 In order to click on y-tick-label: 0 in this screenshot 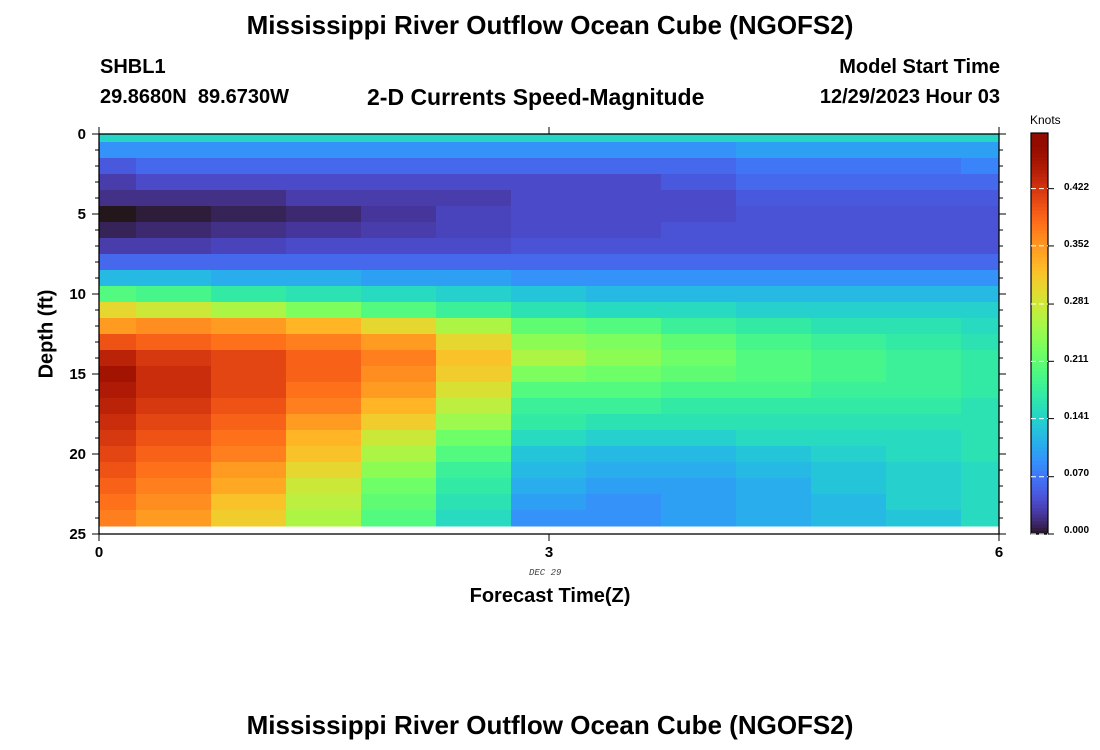, I will do `click(81, 134)`.